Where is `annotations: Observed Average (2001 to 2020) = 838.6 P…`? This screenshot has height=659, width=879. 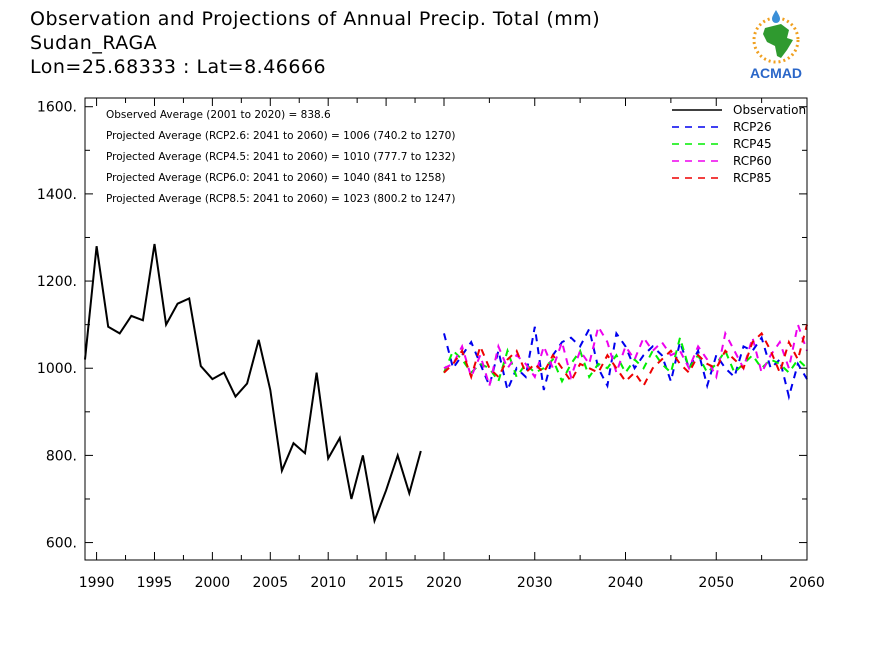 annotations: Observed Average (2001 to 2020) = 838.6 P… is located at coordinates (280, 157).